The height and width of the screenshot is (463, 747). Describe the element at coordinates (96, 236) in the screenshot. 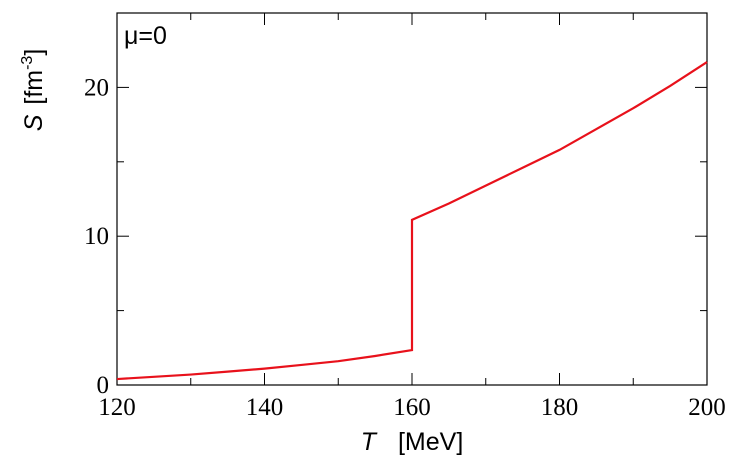

I see `y-tick-label: 10` at that location.